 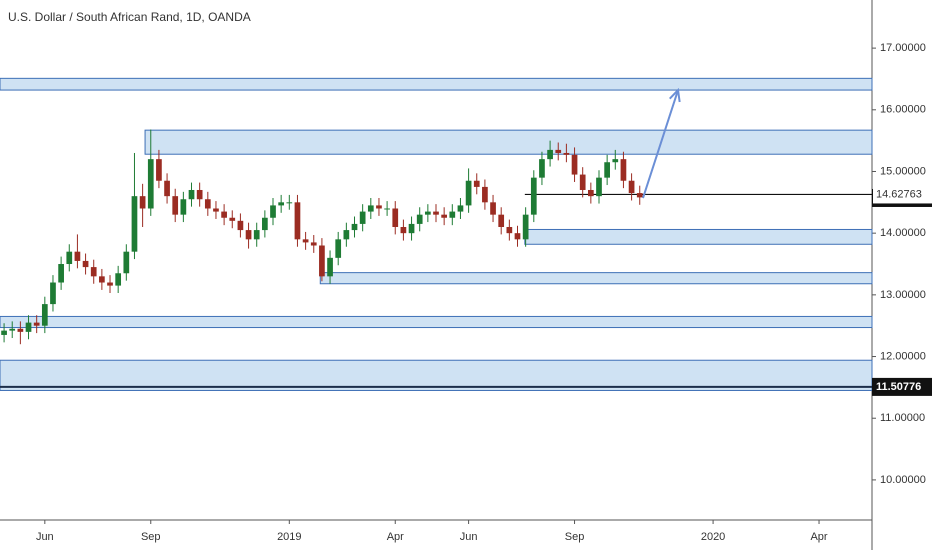 What do you see at coordinates (469, 537) in the screenshot?
I see `x-tick-label: Jun` at bounding box center [469, 537].